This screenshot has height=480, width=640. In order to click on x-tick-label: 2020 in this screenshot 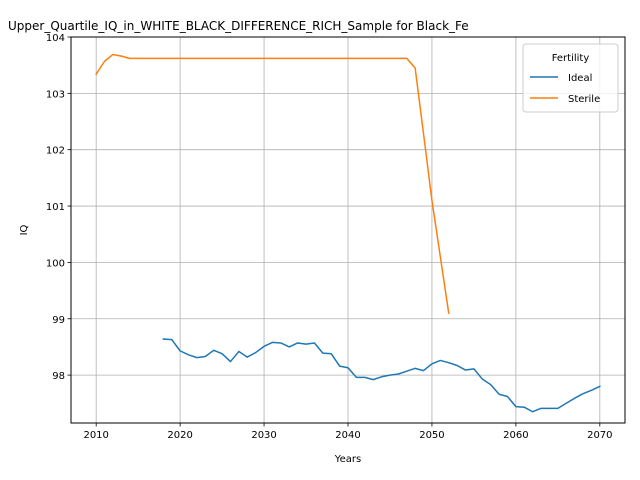, I will do `click(179, 435)`.